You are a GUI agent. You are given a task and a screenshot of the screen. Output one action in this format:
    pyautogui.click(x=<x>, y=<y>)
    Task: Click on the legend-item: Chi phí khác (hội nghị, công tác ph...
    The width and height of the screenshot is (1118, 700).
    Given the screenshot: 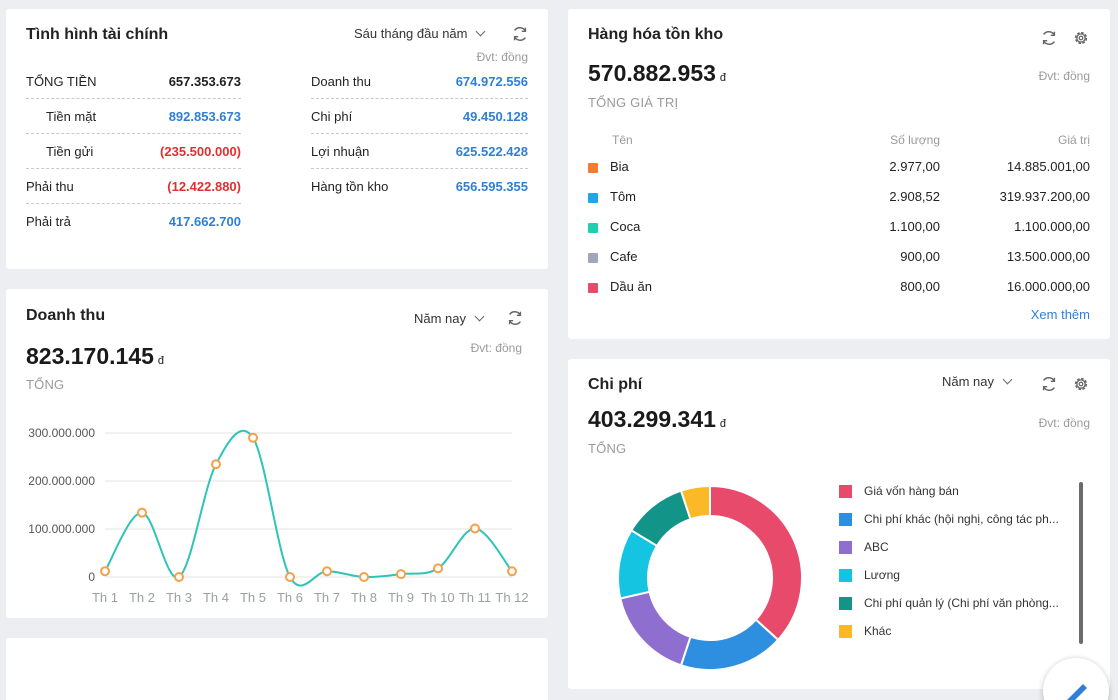 What is the action you would take?
    pyautogui.click(x=954, y=519)
    